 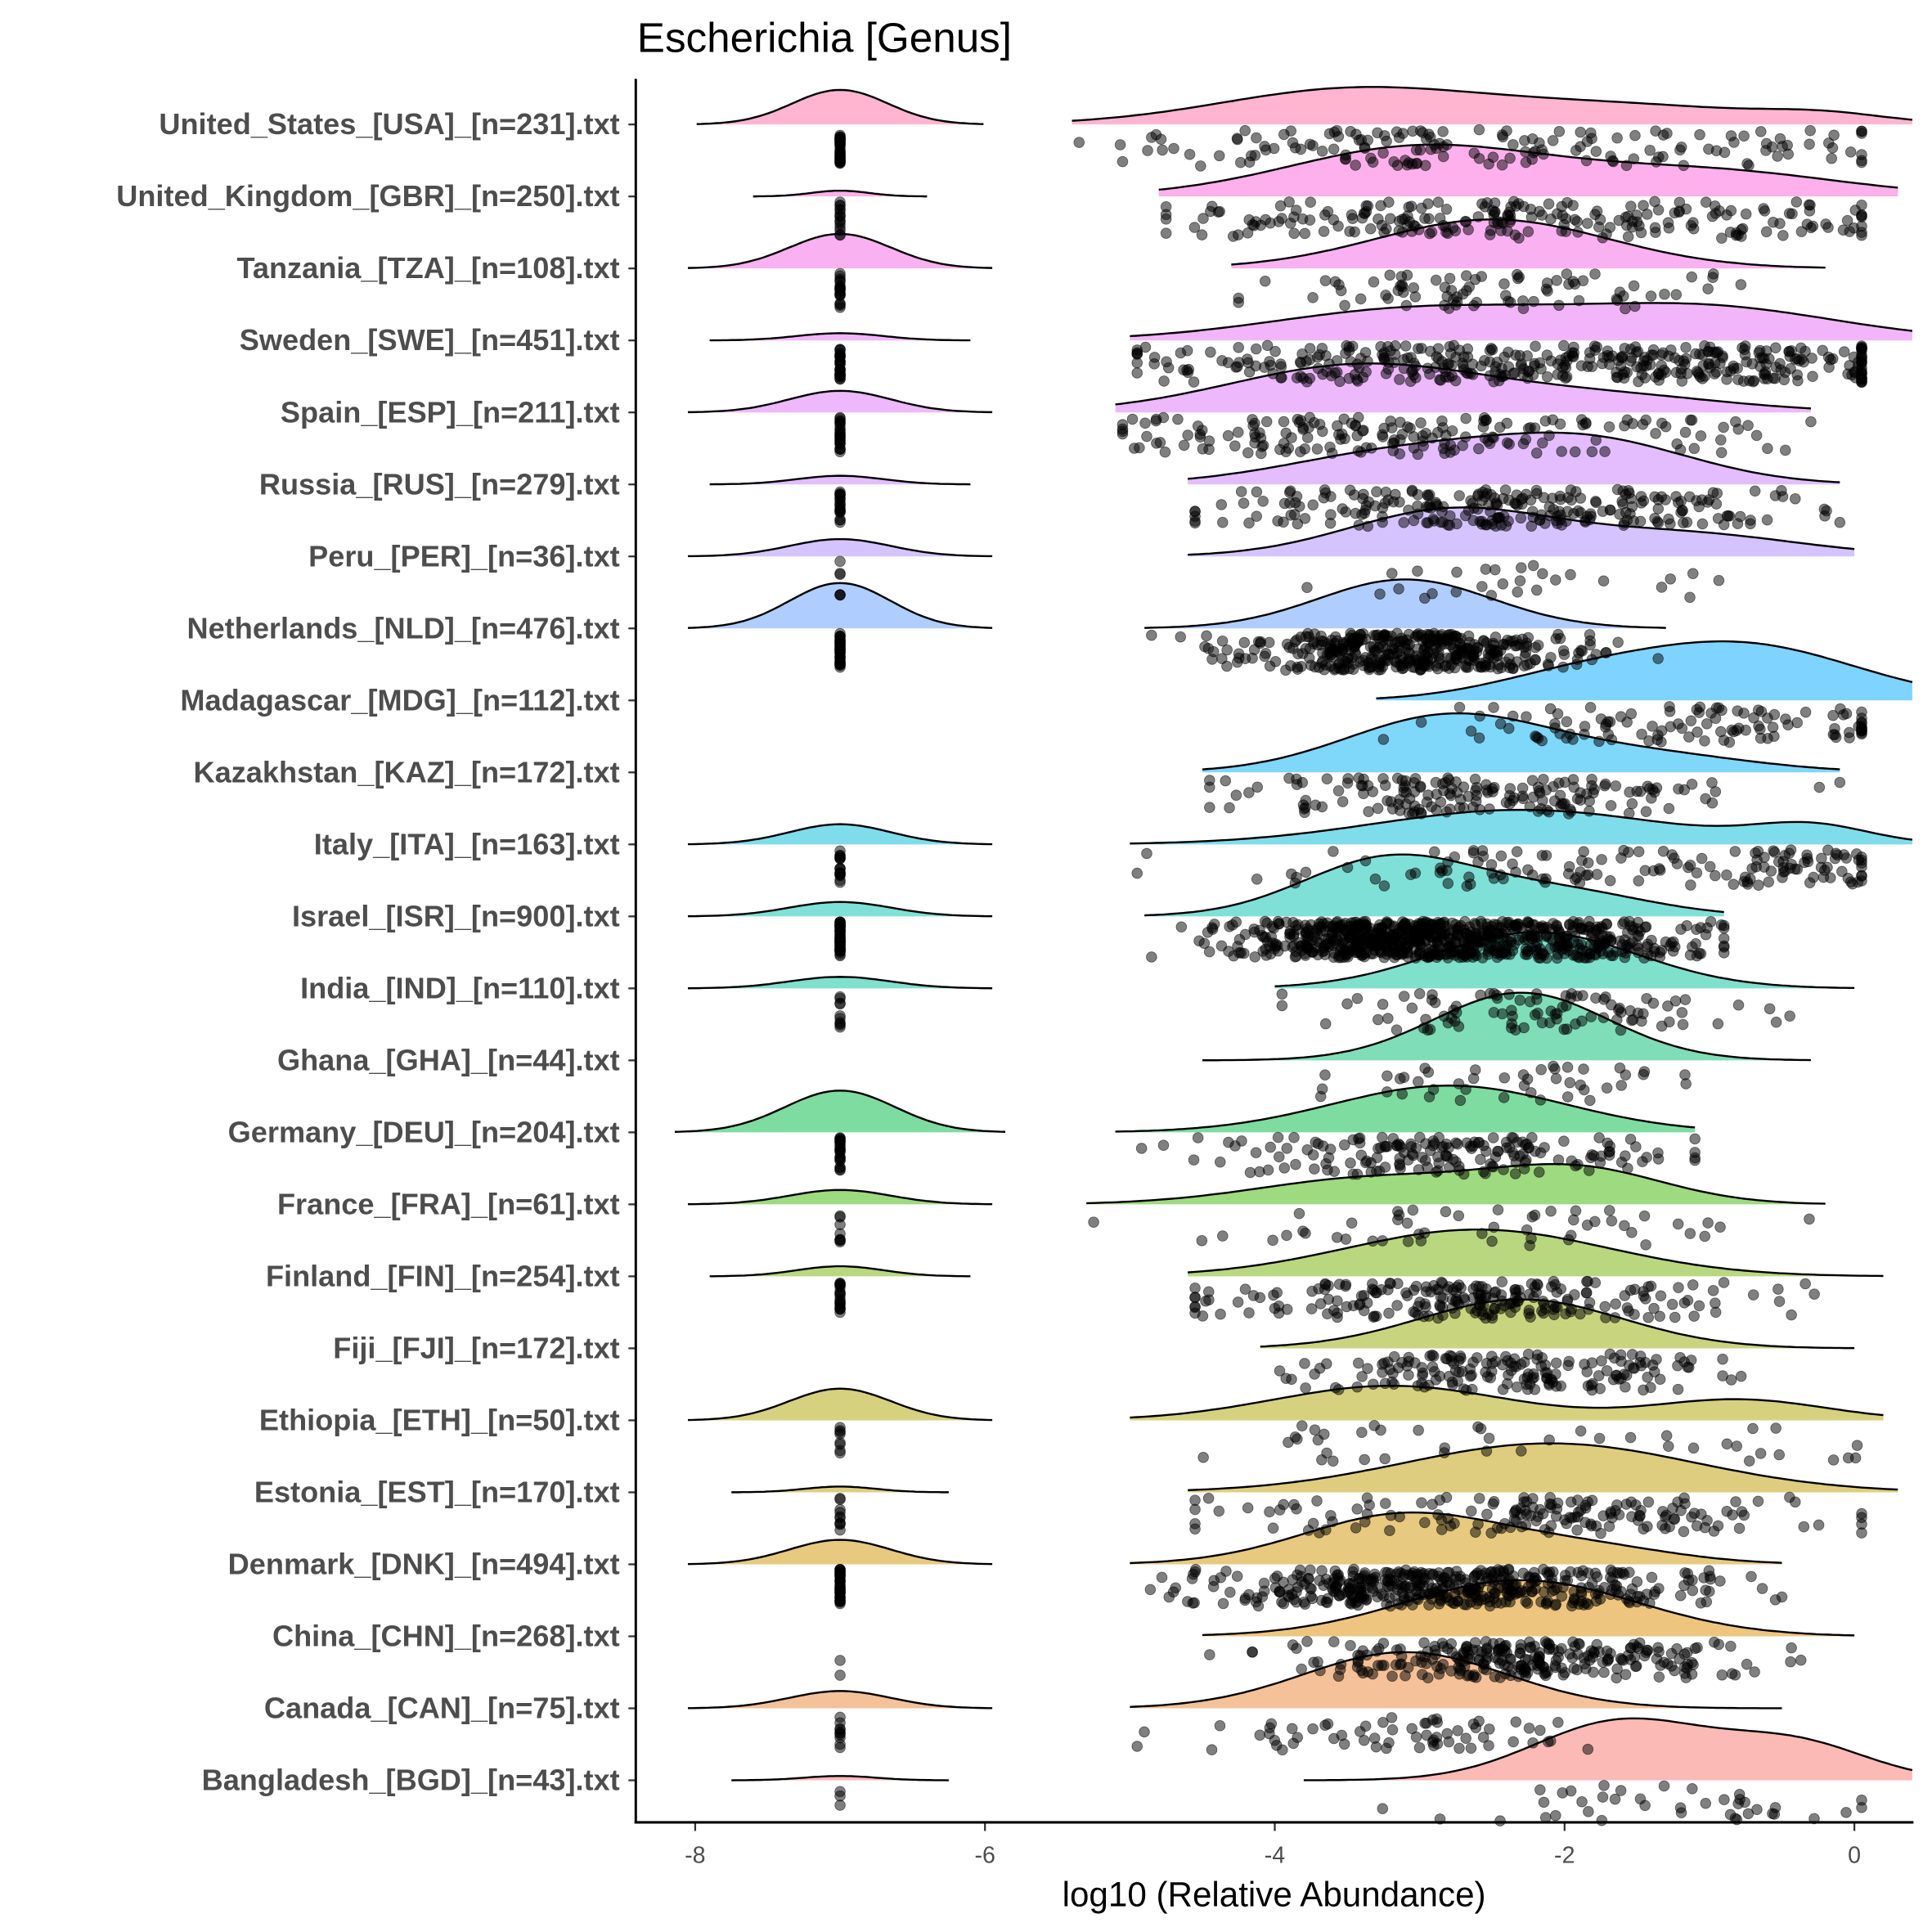 I want to click on density-line, so click(x=1507, y=1402).